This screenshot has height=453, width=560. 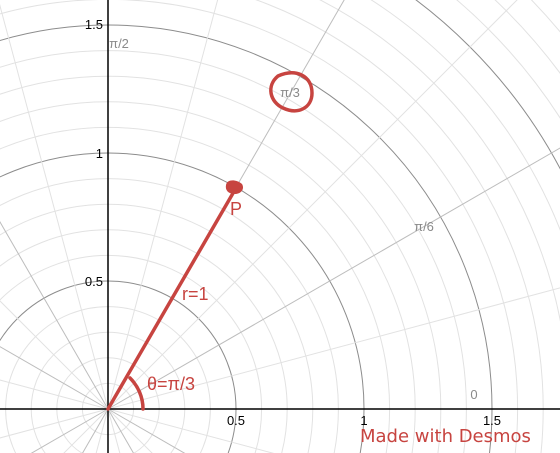 I want to click on x-tick-label: 0.5, so click(x=236, y=420).